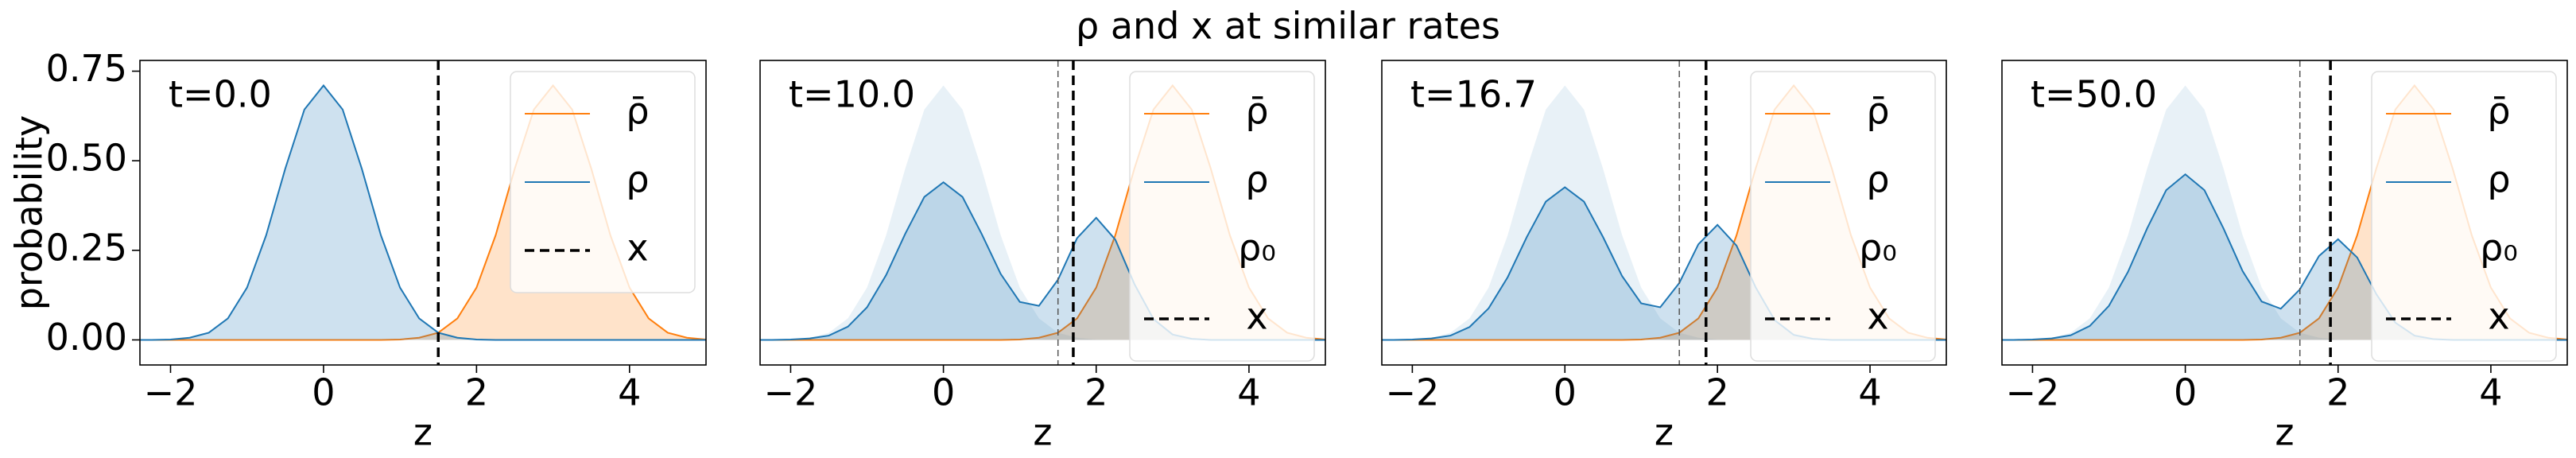 The height and width of the screenshot is (458, 2576). What do you see at coordinates (220, 94) in the screenshot?
I see `annotation: t=0.0` at bounding box center [220, 94].